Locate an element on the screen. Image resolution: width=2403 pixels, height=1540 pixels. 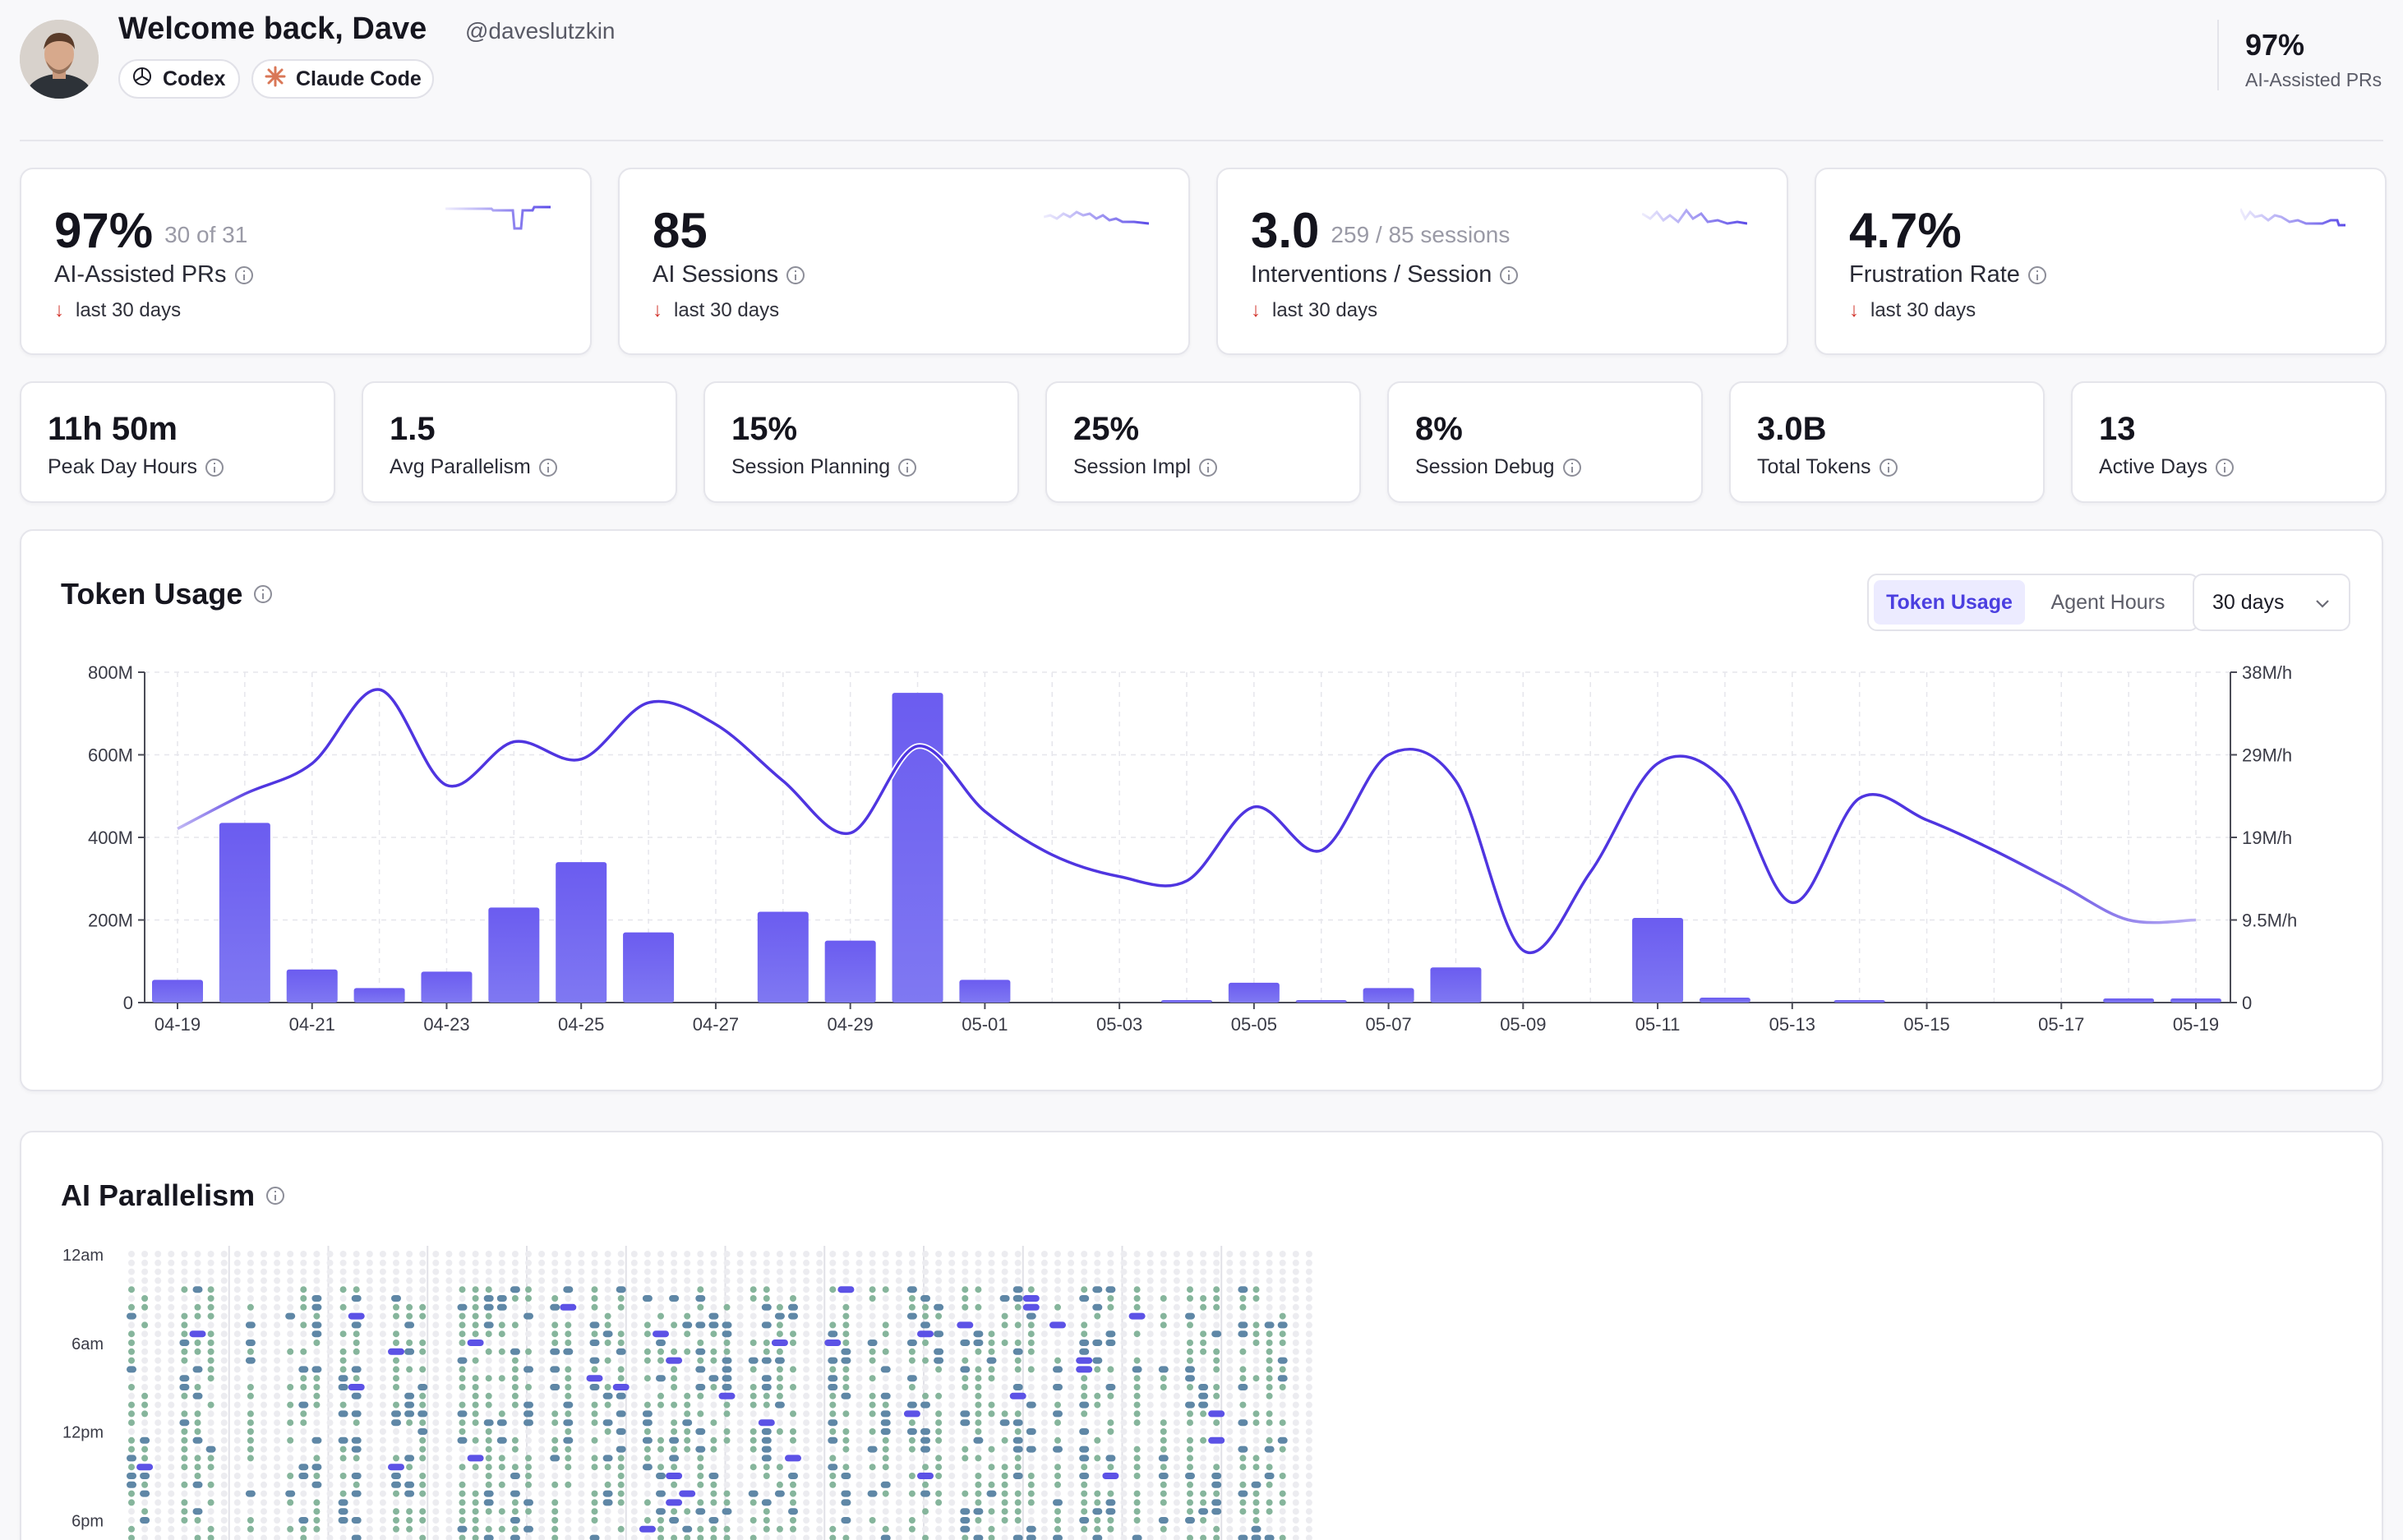
kpi-subvalue: 30 of 31 is located at coordinates (206, 235).